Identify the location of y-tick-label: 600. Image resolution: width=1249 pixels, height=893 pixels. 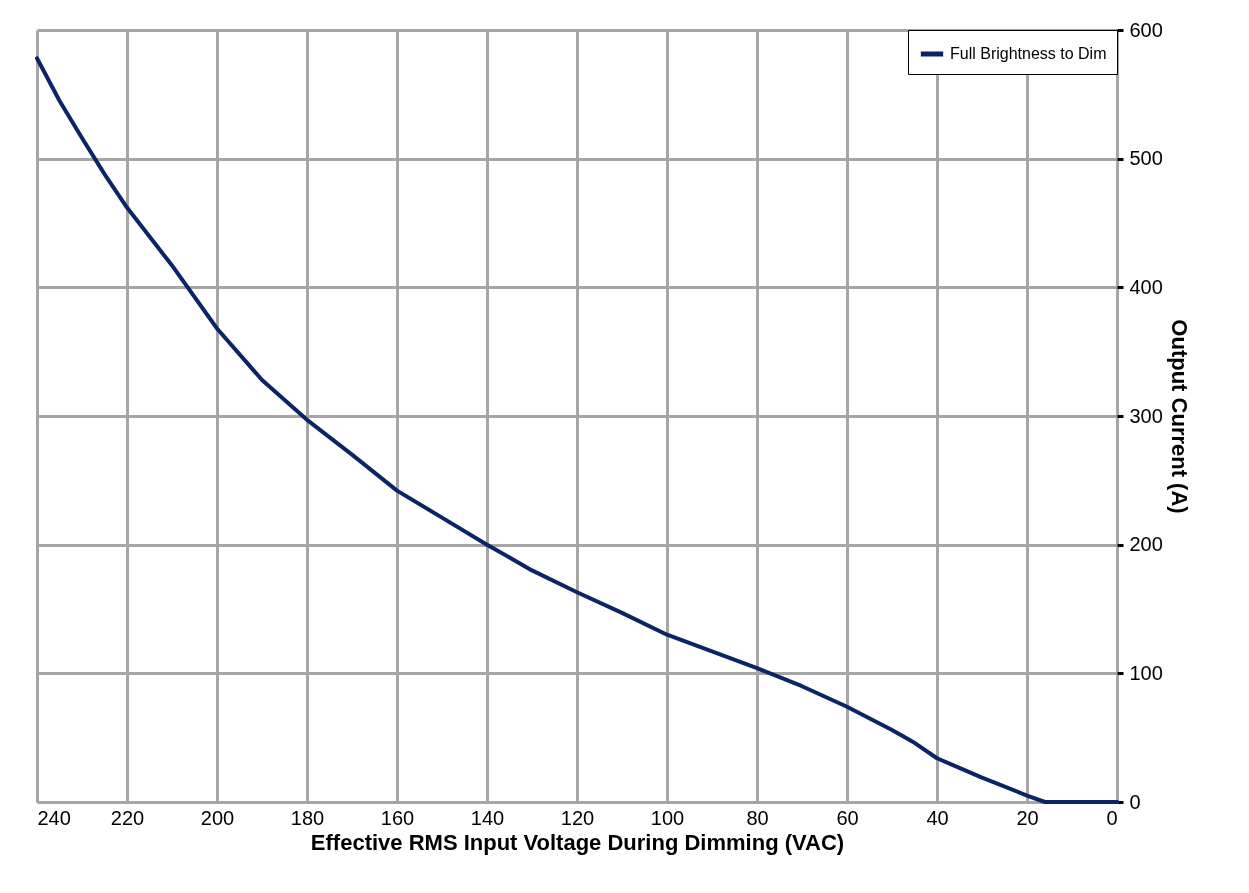
(1146, 29).